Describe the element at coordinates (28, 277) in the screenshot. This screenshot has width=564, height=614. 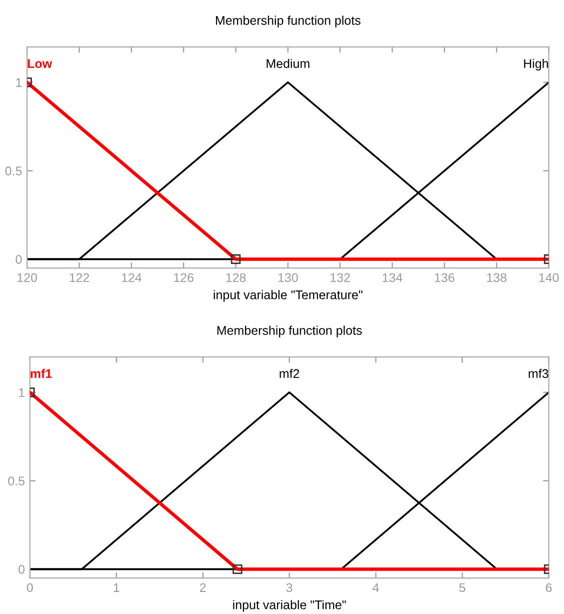
I see `x-tick-label: 120` at that location.